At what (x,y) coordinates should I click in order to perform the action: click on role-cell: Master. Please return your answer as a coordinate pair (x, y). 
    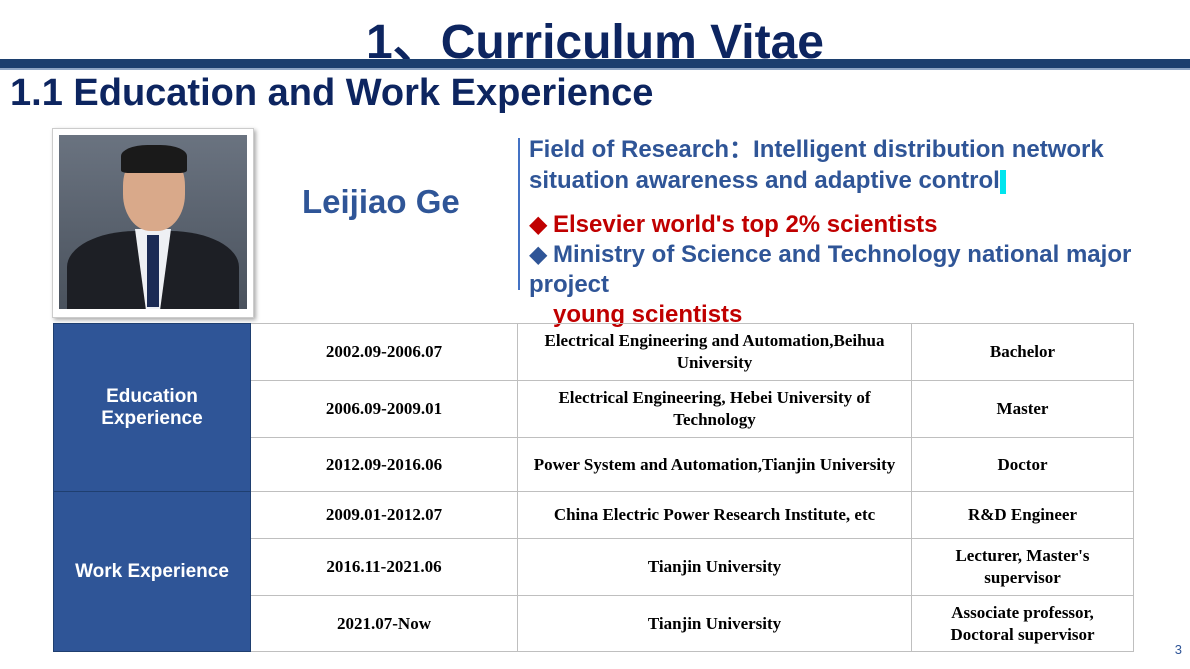
    Looking at the image, I should click on (1022, 409).